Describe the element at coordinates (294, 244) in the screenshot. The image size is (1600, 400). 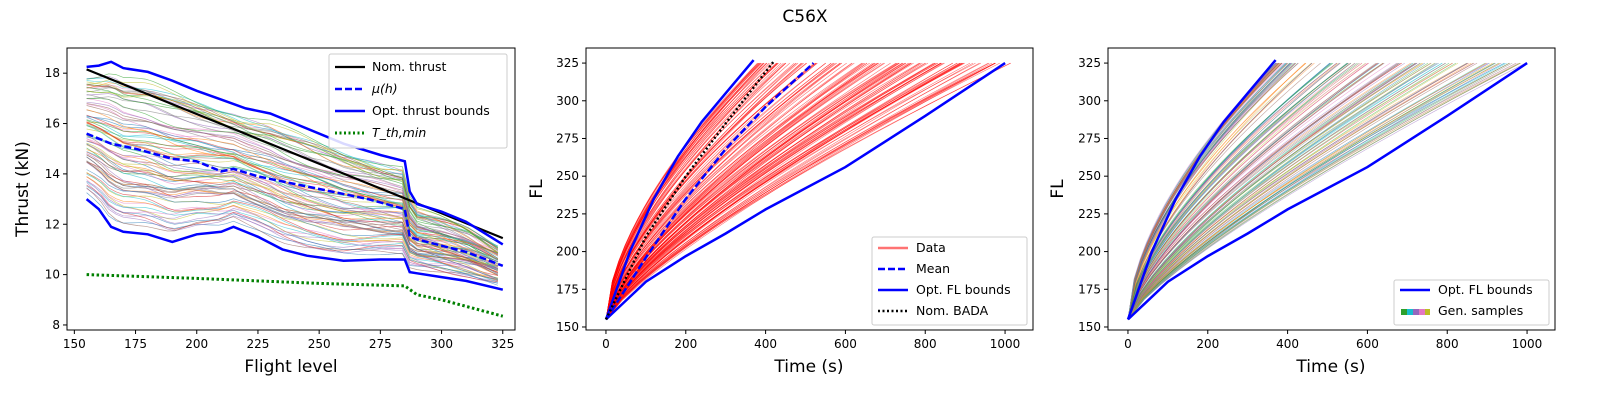
I see `thrust-lower-bound-line` at that location.